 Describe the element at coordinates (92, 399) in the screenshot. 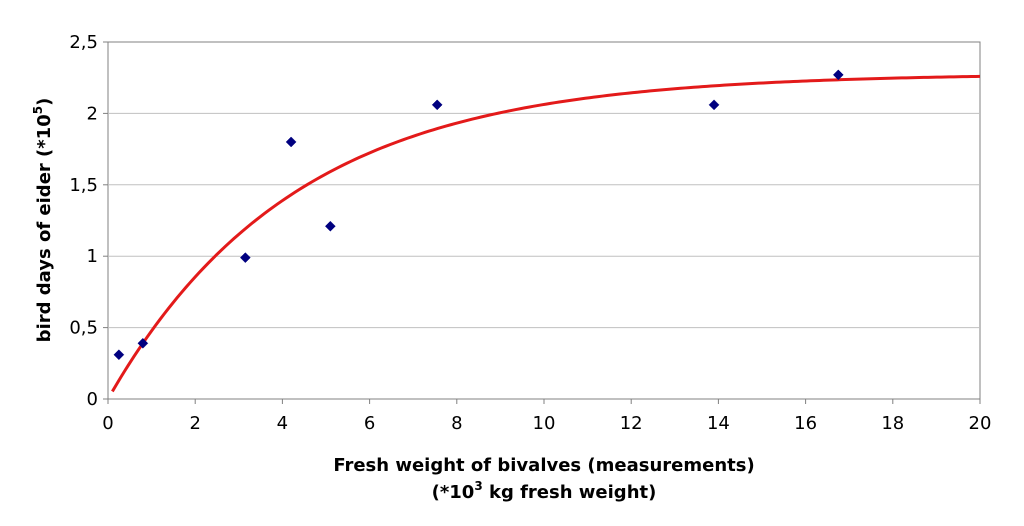

I see `y-tick-label-0: 0` at that location.